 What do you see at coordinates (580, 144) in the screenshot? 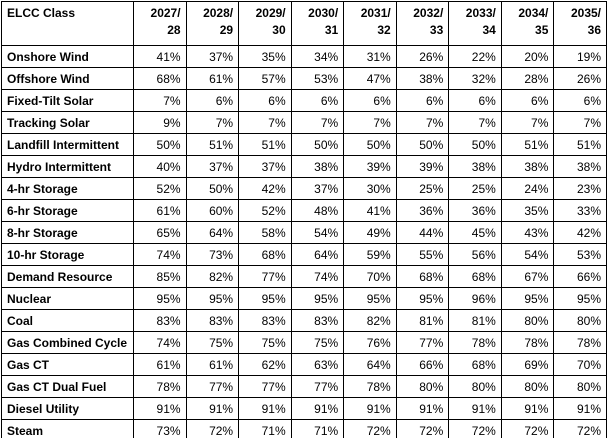
I see `elcc-value: 51%` at bounding box center [580, 144].